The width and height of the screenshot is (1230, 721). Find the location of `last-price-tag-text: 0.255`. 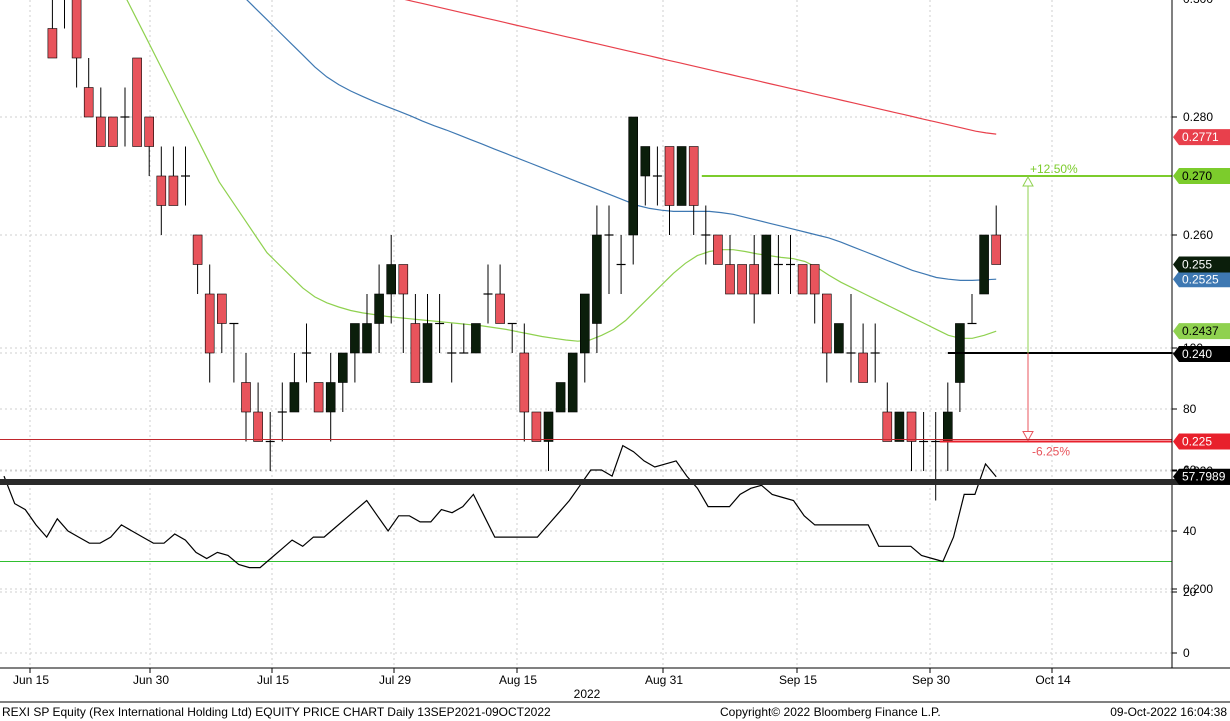

last-price-tag-text: 0.255 is located at coordinates (1197, 265).